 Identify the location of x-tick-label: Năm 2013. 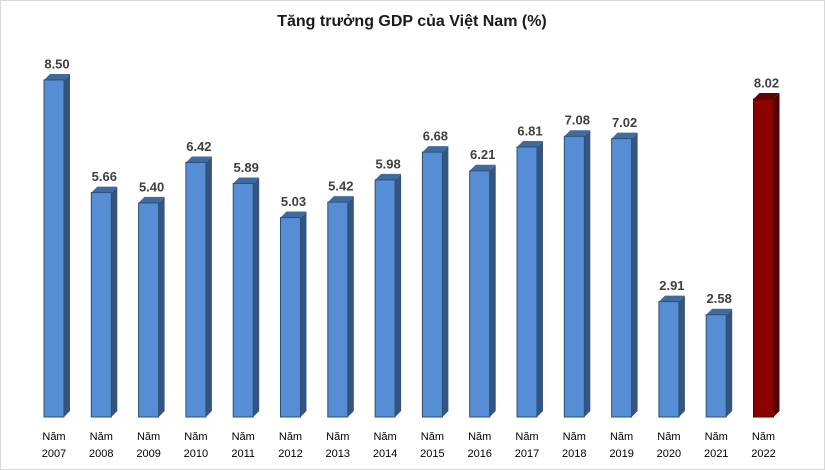
(338, 445).